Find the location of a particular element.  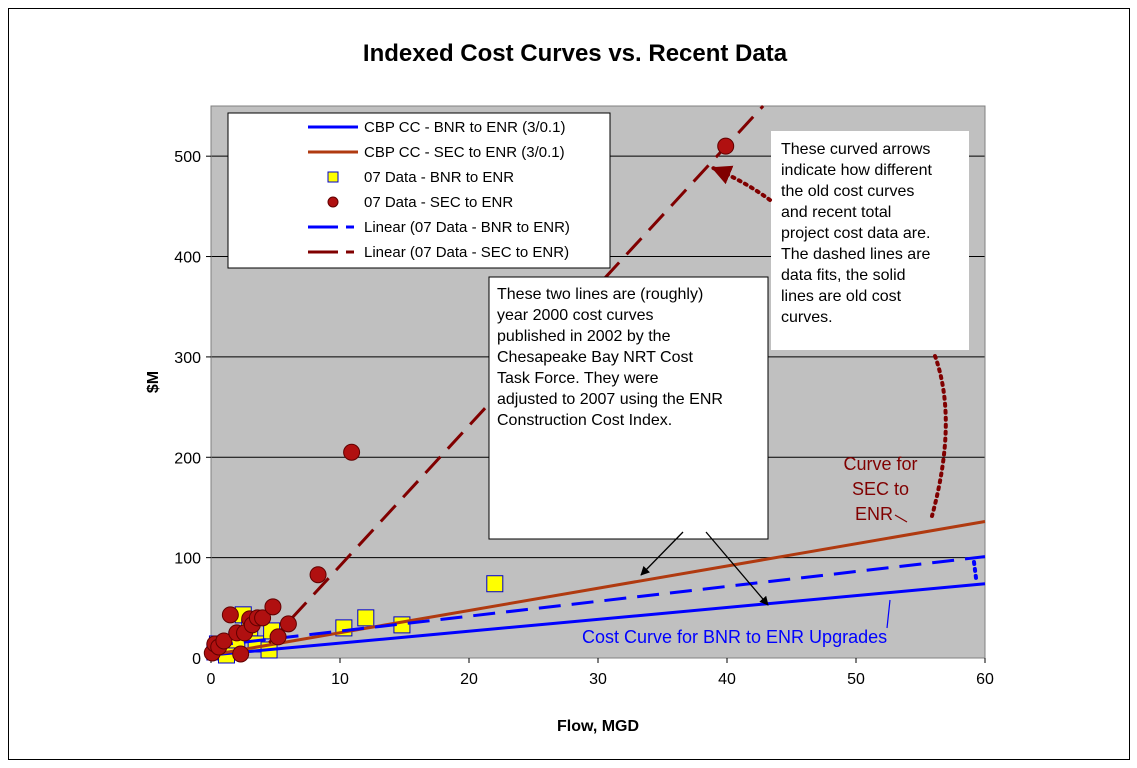

x-tick-label: 0 is located at coordinates (211, 679).